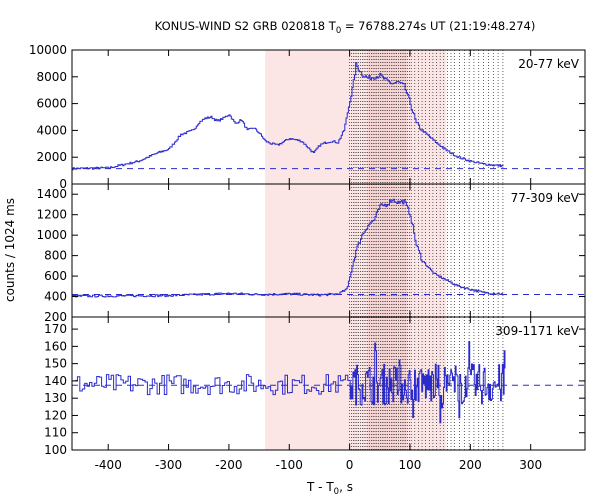 This screenshot has width=600, height=500. What do you see at coordinates (55, 433) in the screenshot?
I see `y-tick-label: 110` at bounding box center [55, 433].